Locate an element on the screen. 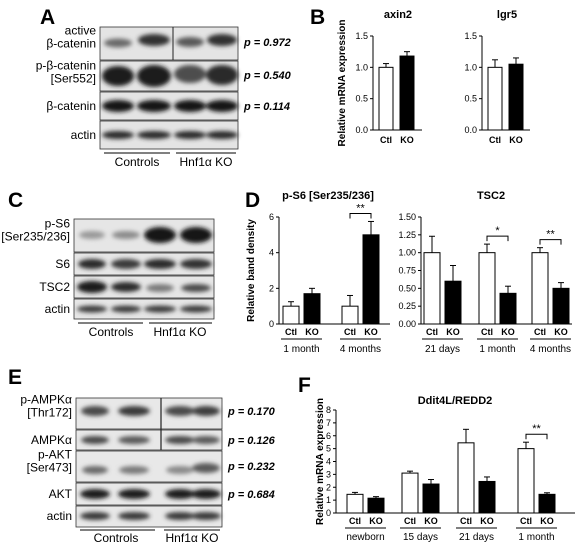 The width and height of the screenshot is (580, 543). blot-a-pvalue-3: p = 0.114 is located at coordinates (266, 107).